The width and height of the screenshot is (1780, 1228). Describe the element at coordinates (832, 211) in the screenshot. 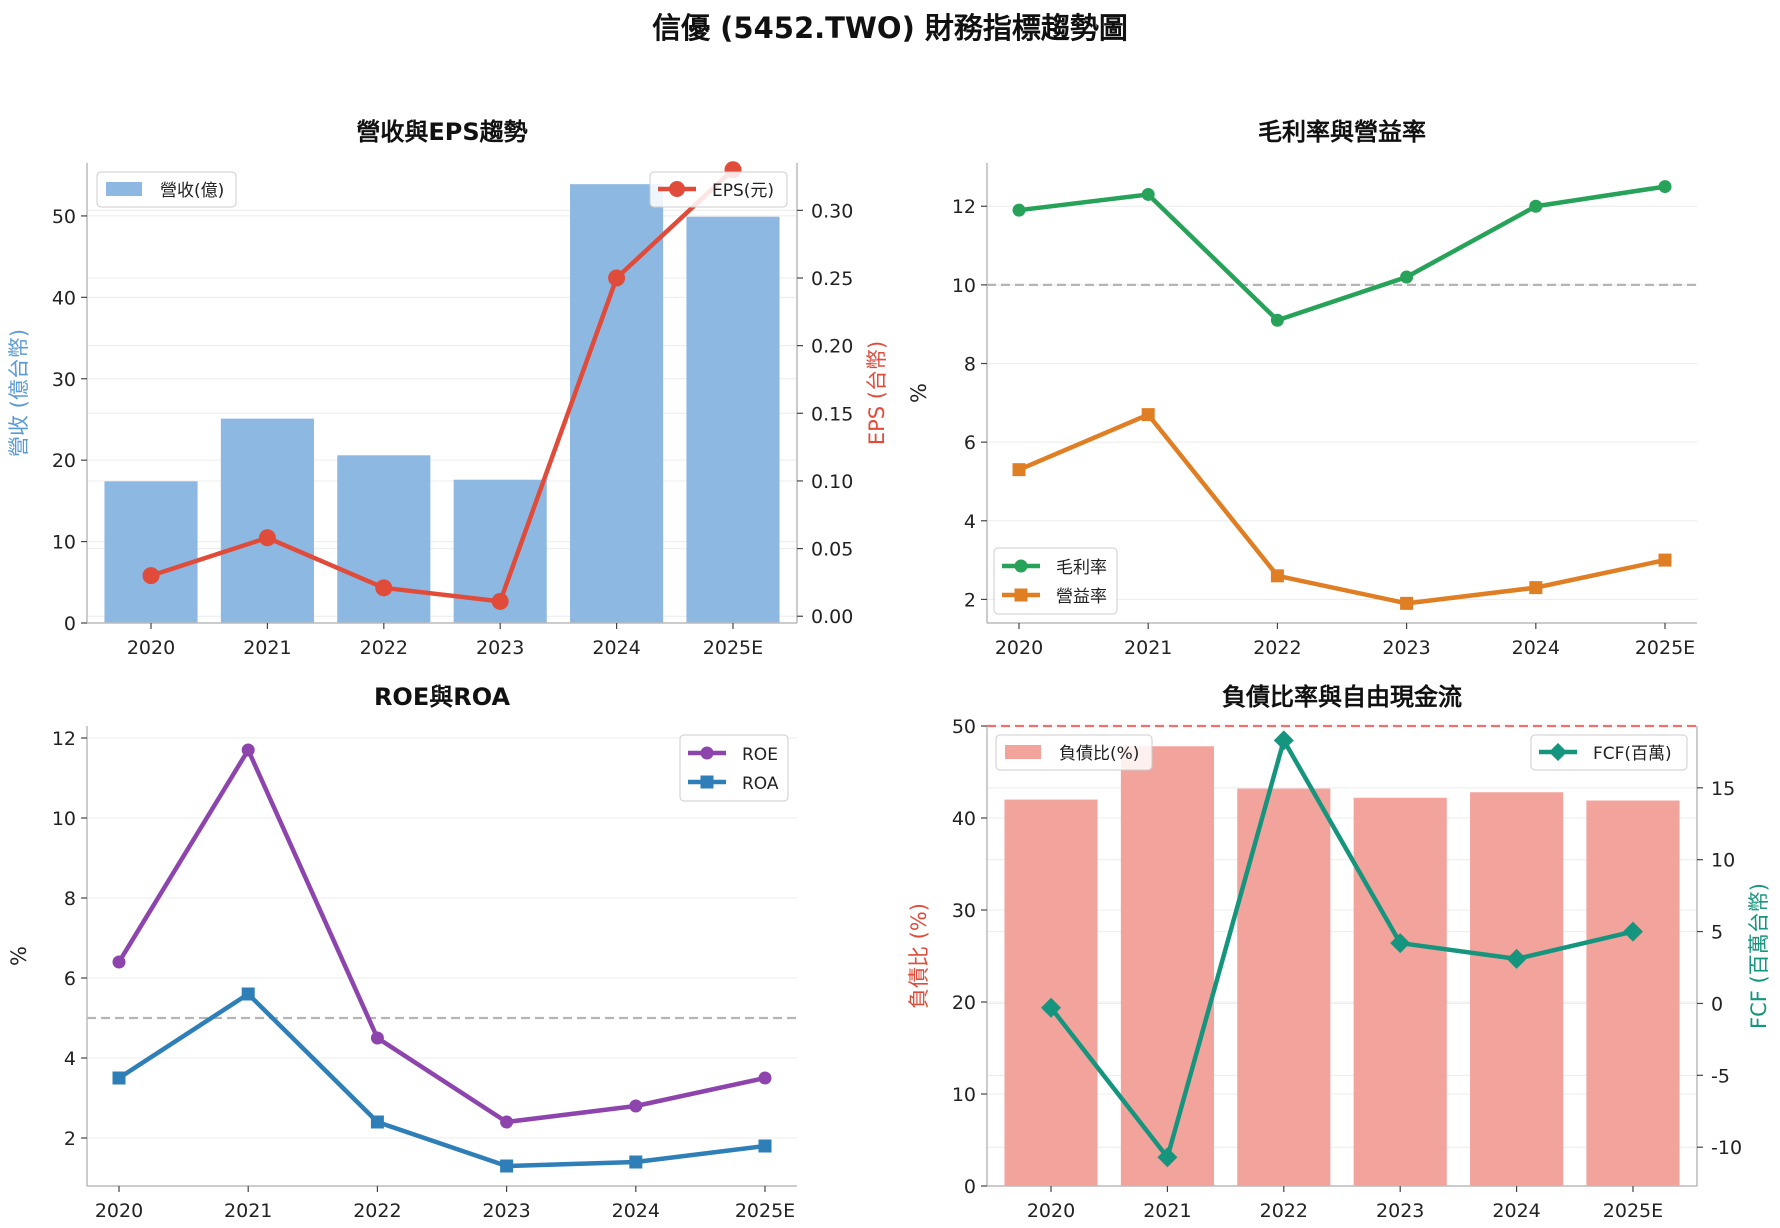

I see `y2-tick-label: 0.30` at that location.